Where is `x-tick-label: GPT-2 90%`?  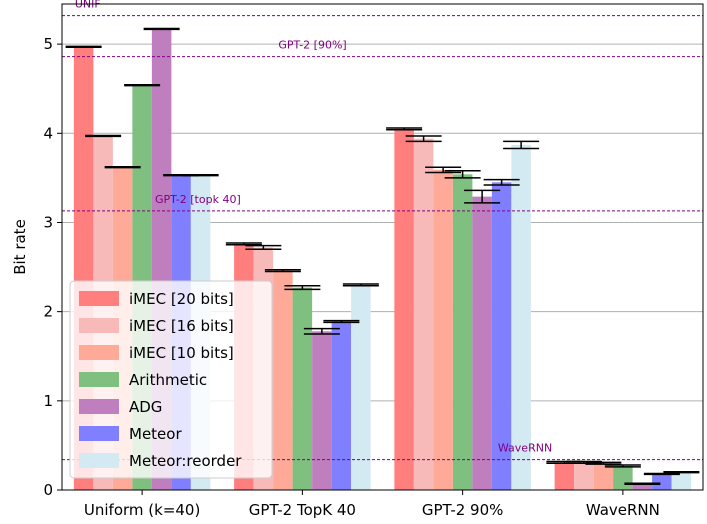
x-tick-label: GPT-2 90% is located at coordinates (463, 510).